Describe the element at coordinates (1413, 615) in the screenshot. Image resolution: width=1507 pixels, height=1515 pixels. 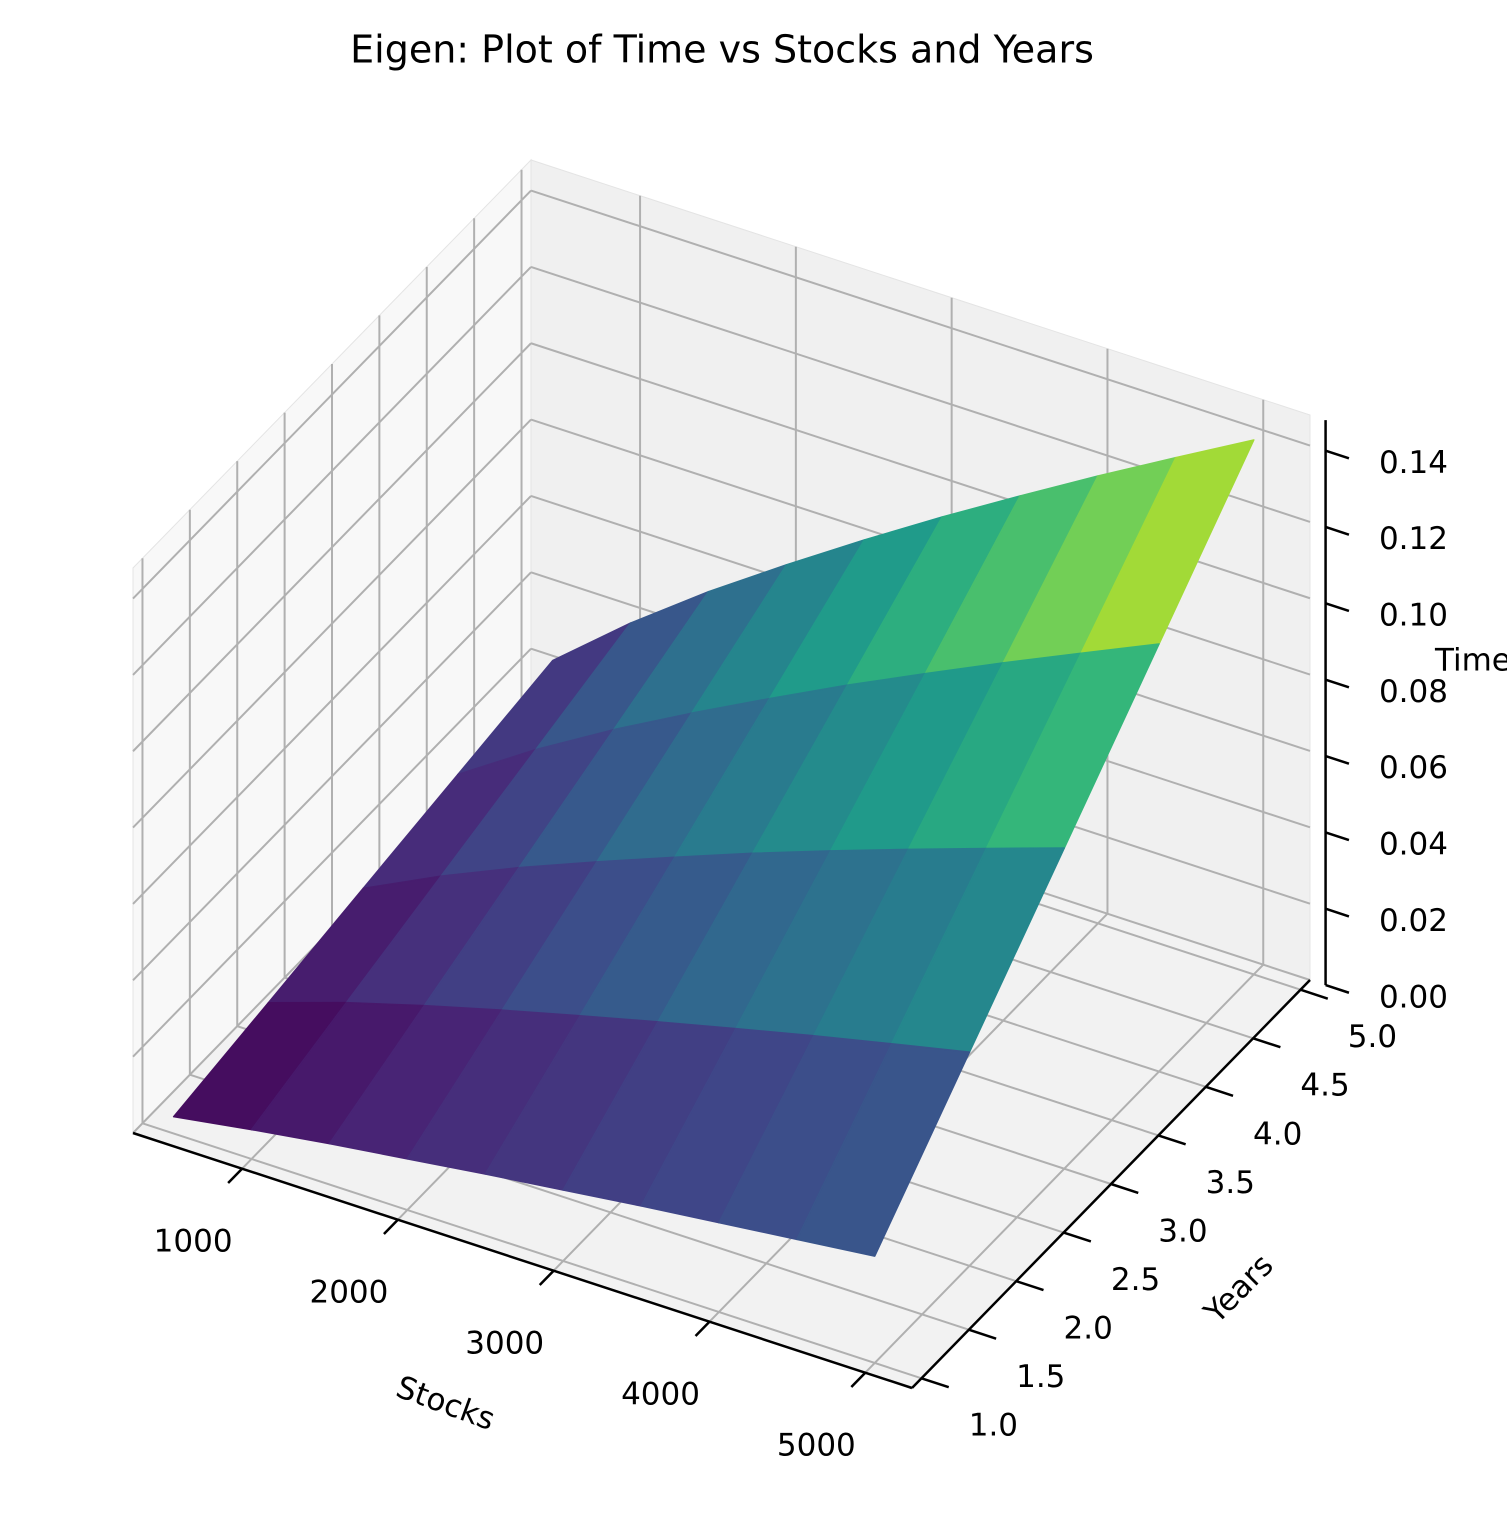
I see `z-tick-label: 0.10` at that location.